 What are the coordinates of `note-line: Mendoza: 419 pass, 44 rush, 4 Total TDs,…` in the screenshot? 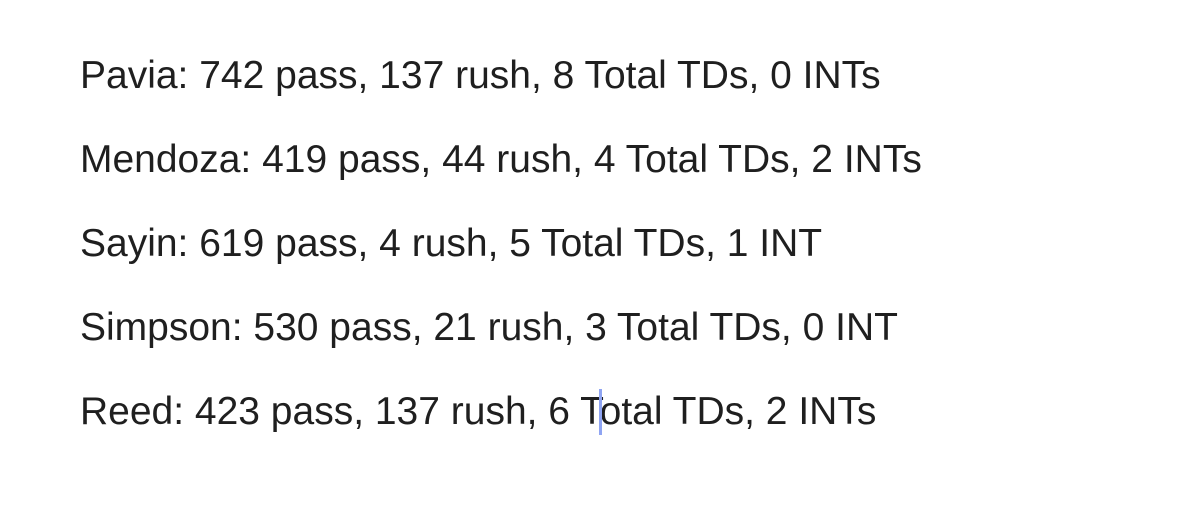 It's located at (501, 159).